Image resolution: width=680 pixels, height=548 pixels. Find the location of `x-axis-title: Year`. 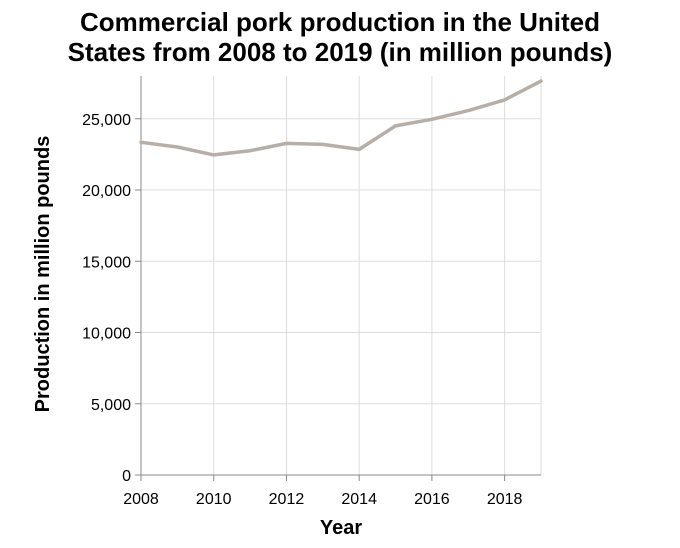

x-axis-title: Year is located at coordinates (341, 528).